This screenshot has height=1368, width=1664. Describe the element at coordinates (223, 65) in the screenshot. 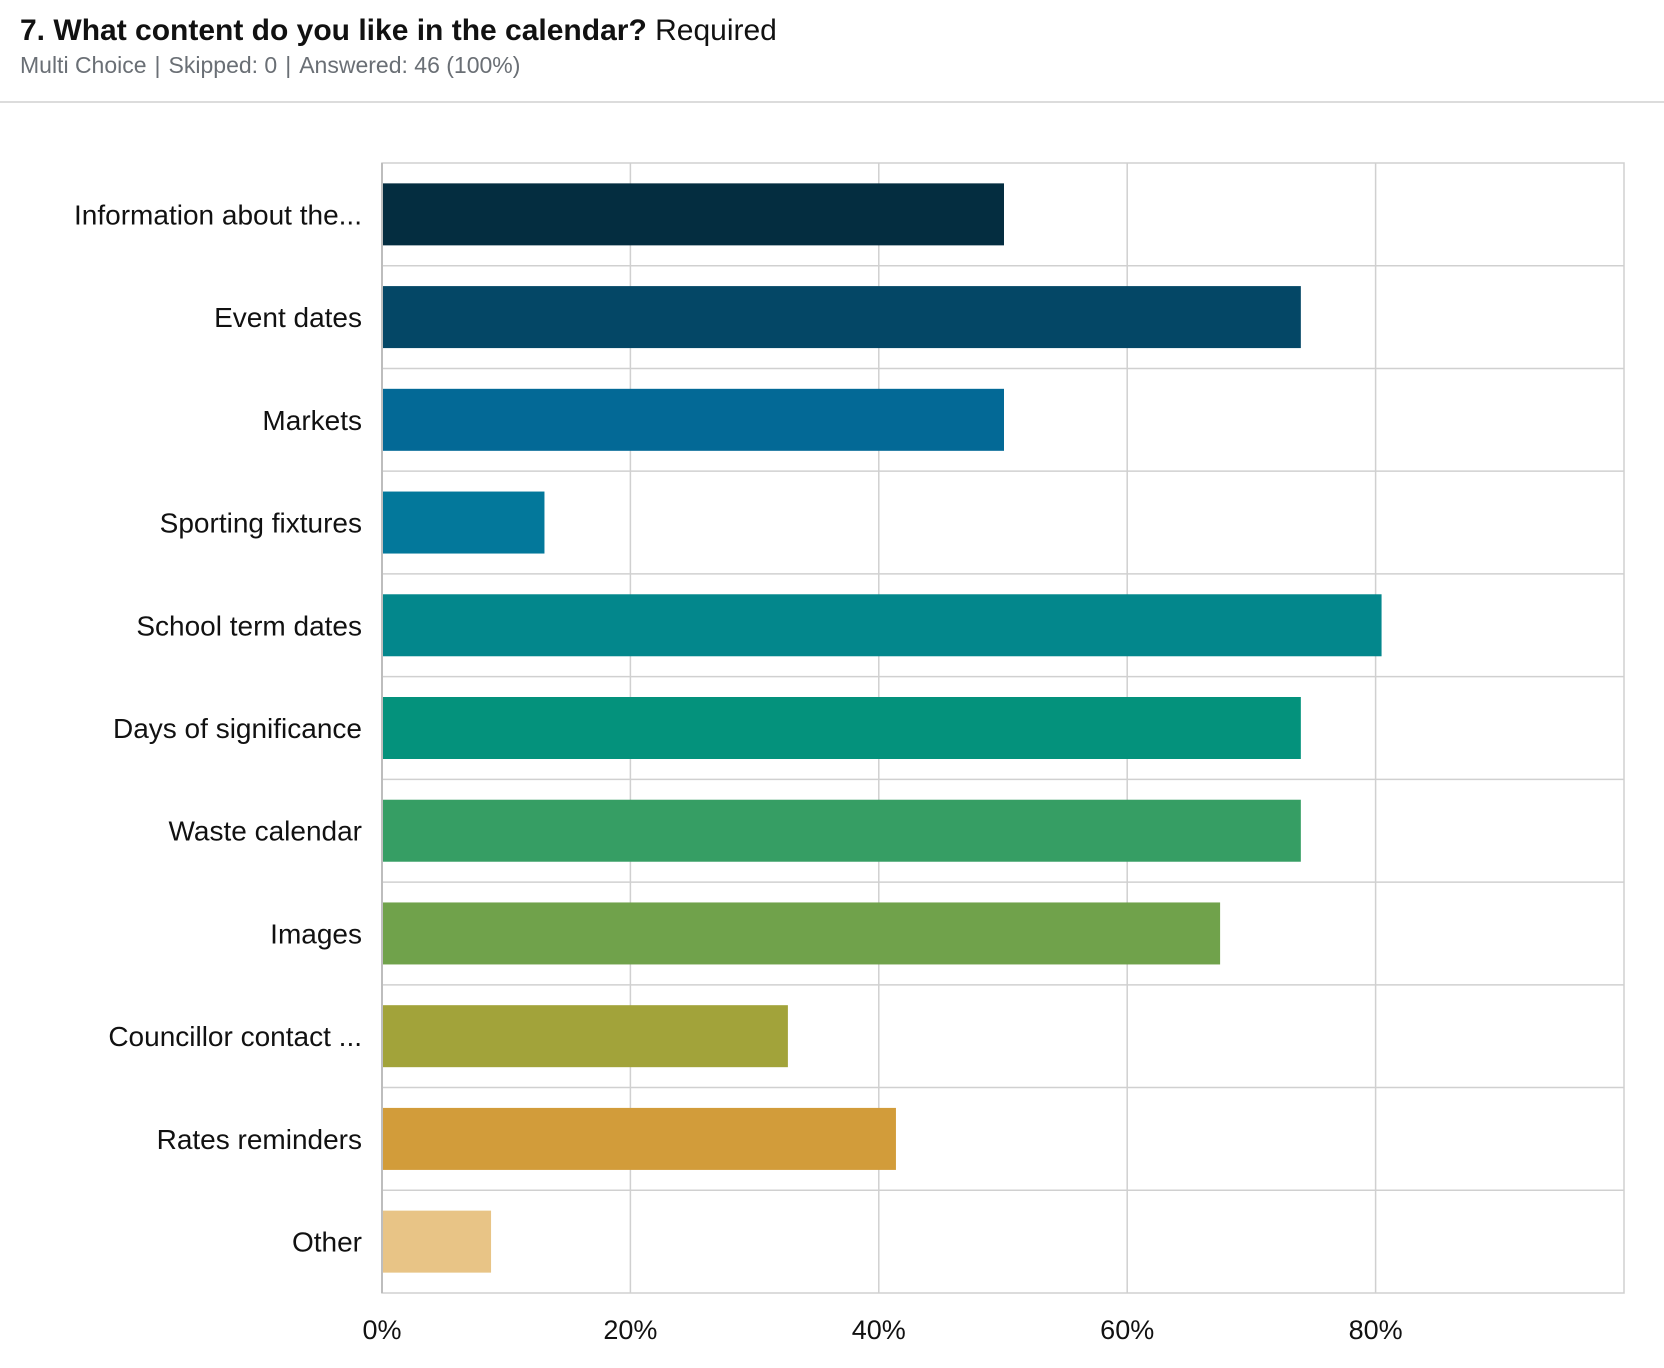

I see `skipped-count: Skipped: 0` at that location.